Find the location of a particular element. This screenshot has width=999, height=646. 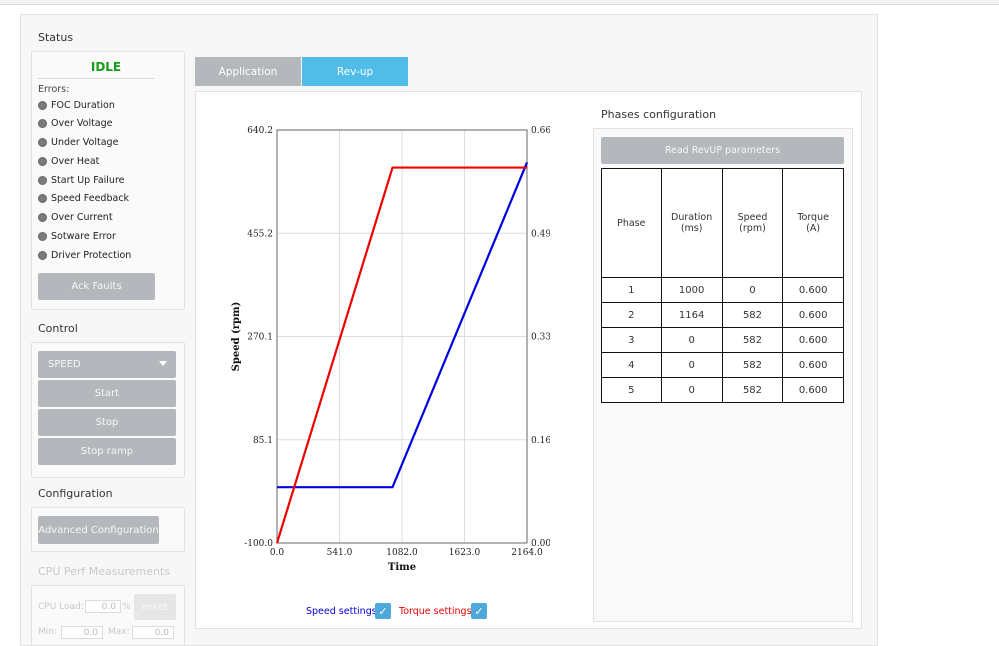

table-row: 5 0 582 0.600 is located at coordinates (722, 390).